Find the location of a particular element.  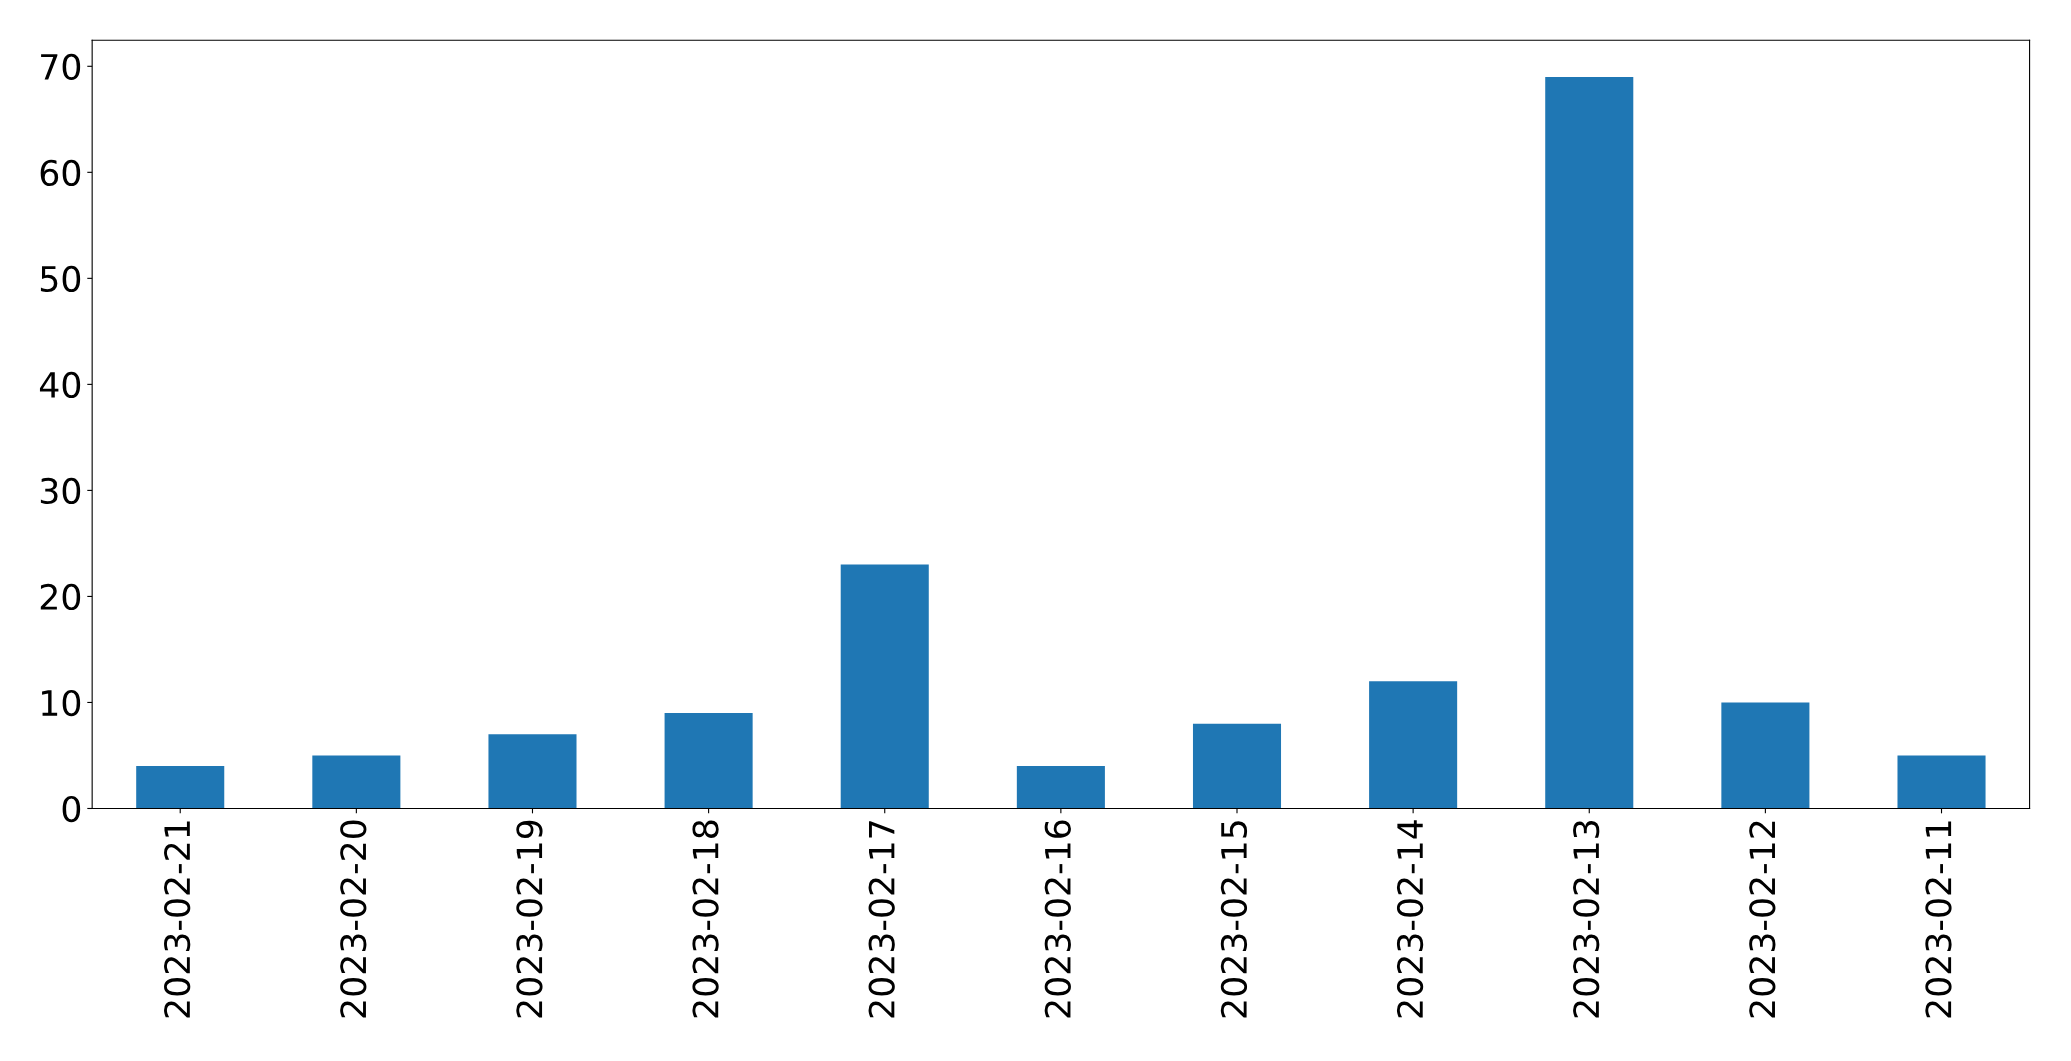

x-tick-label: 2023-02-11 is located at coordinates (1938, 919).